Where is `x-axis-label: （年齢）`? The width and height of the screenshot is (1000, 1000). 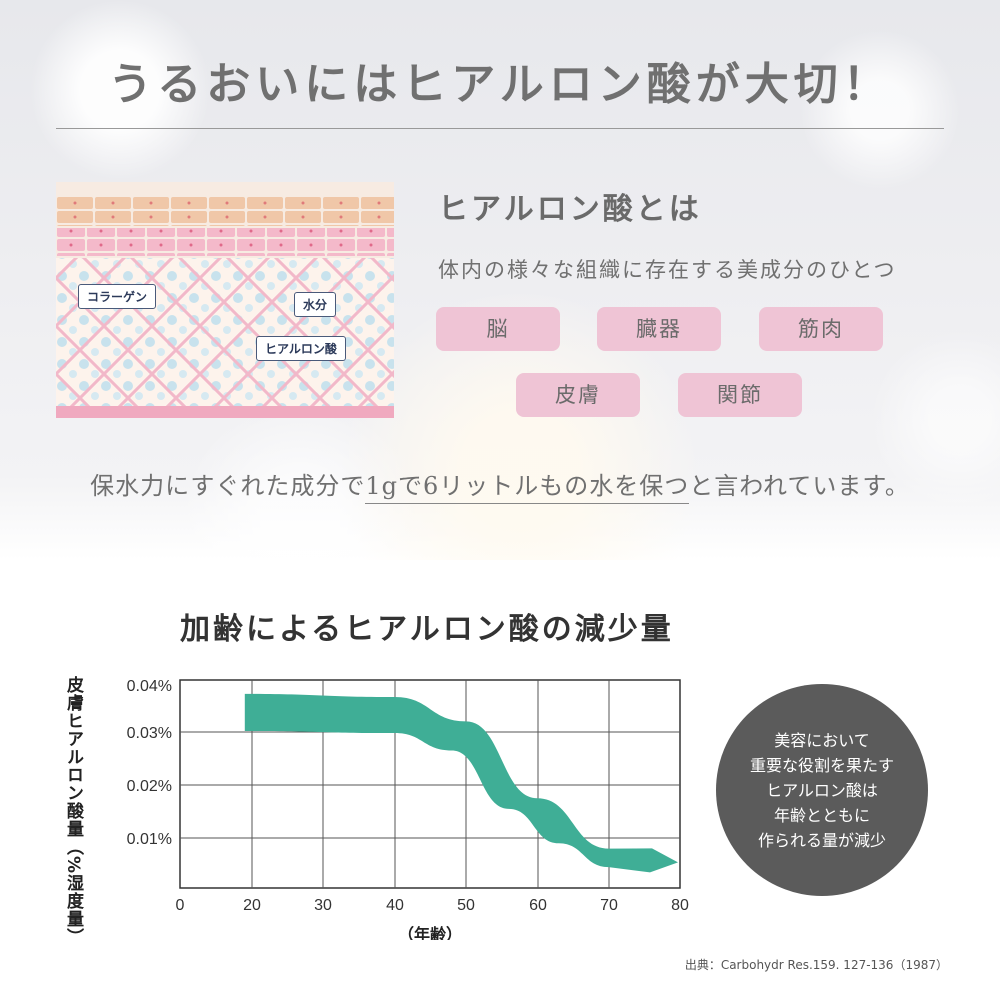 x-axis-label: （年齢） is located at coordinates (430, 932).